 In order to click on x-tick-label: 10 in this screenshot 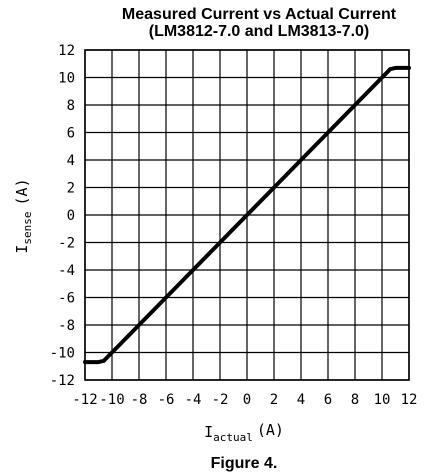, I will do `click(382, 400)`.